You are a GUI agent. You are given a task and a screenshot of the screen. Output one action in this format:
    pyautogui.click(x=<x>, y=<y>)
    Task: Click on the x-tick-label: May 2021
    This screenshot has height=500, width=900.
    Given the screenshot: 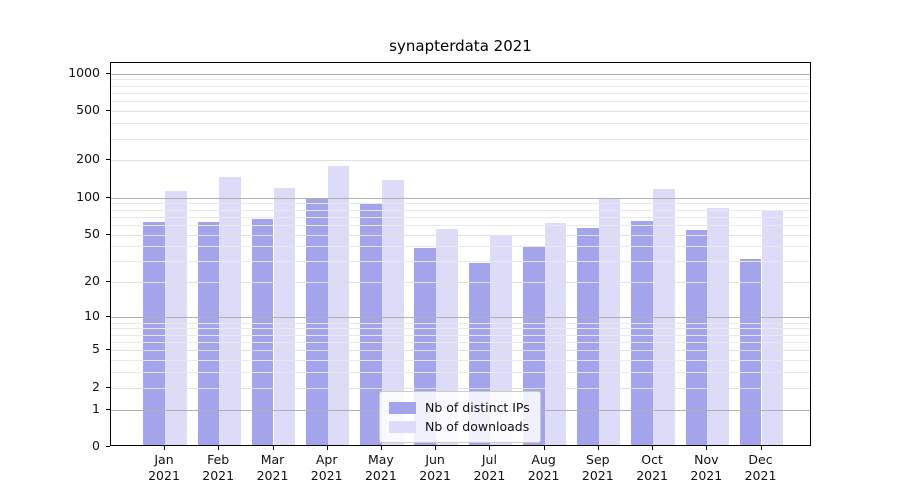 What is the action you would take?
    pyautogui.click(x=380, y=467)
    